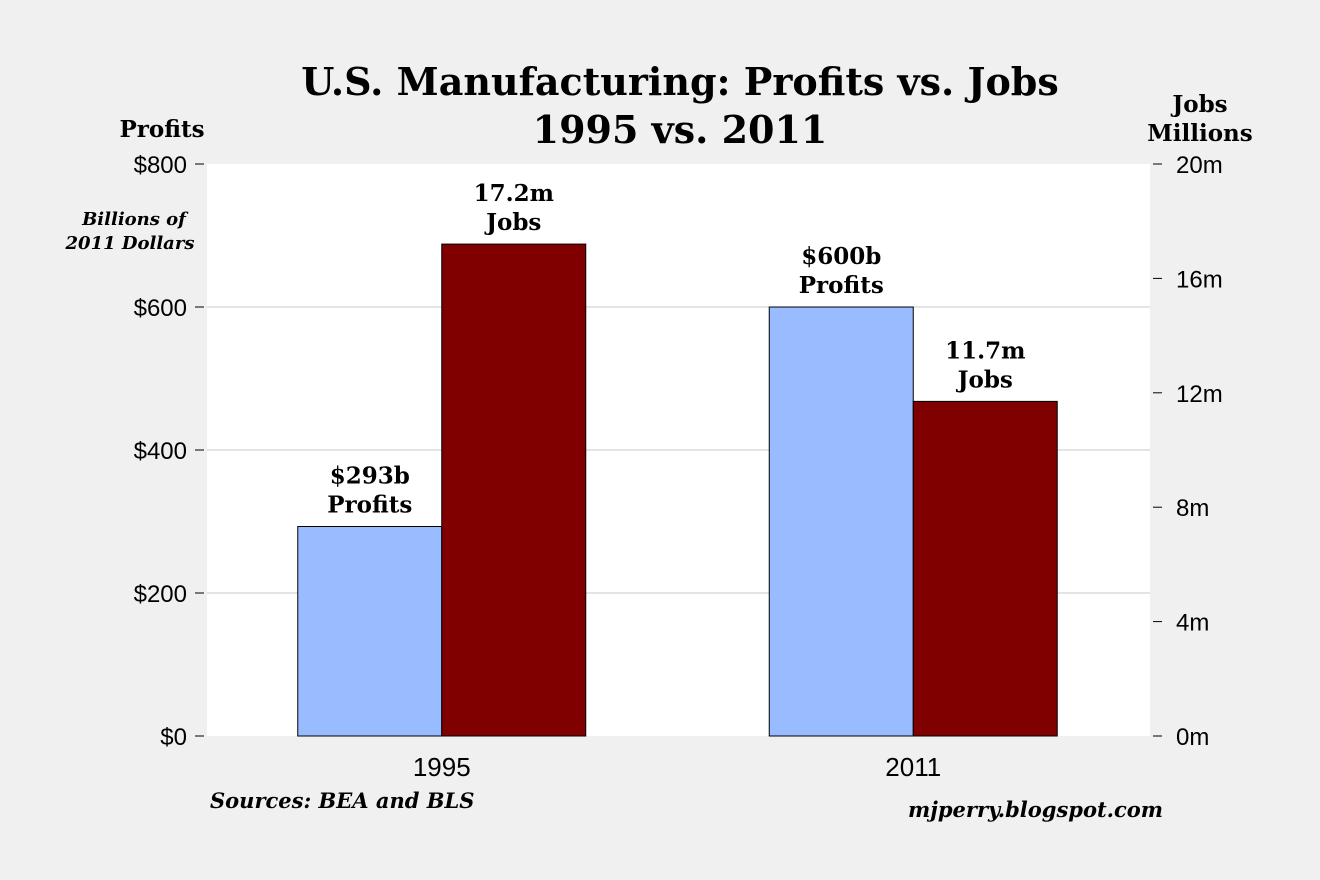  I want to click on right-tick-label: 12m, so click(1199, 394).